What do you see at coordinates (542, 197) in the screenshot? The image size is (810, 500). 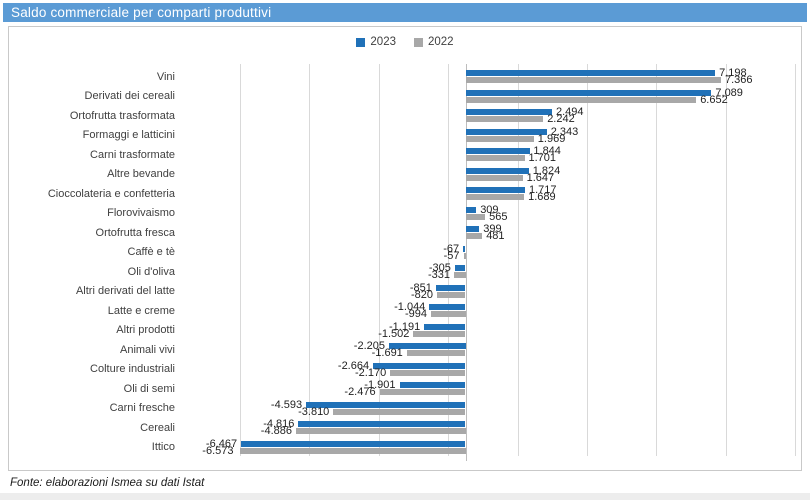 I see `value-label-2022: 1.689` at bounding box center [542, 197].